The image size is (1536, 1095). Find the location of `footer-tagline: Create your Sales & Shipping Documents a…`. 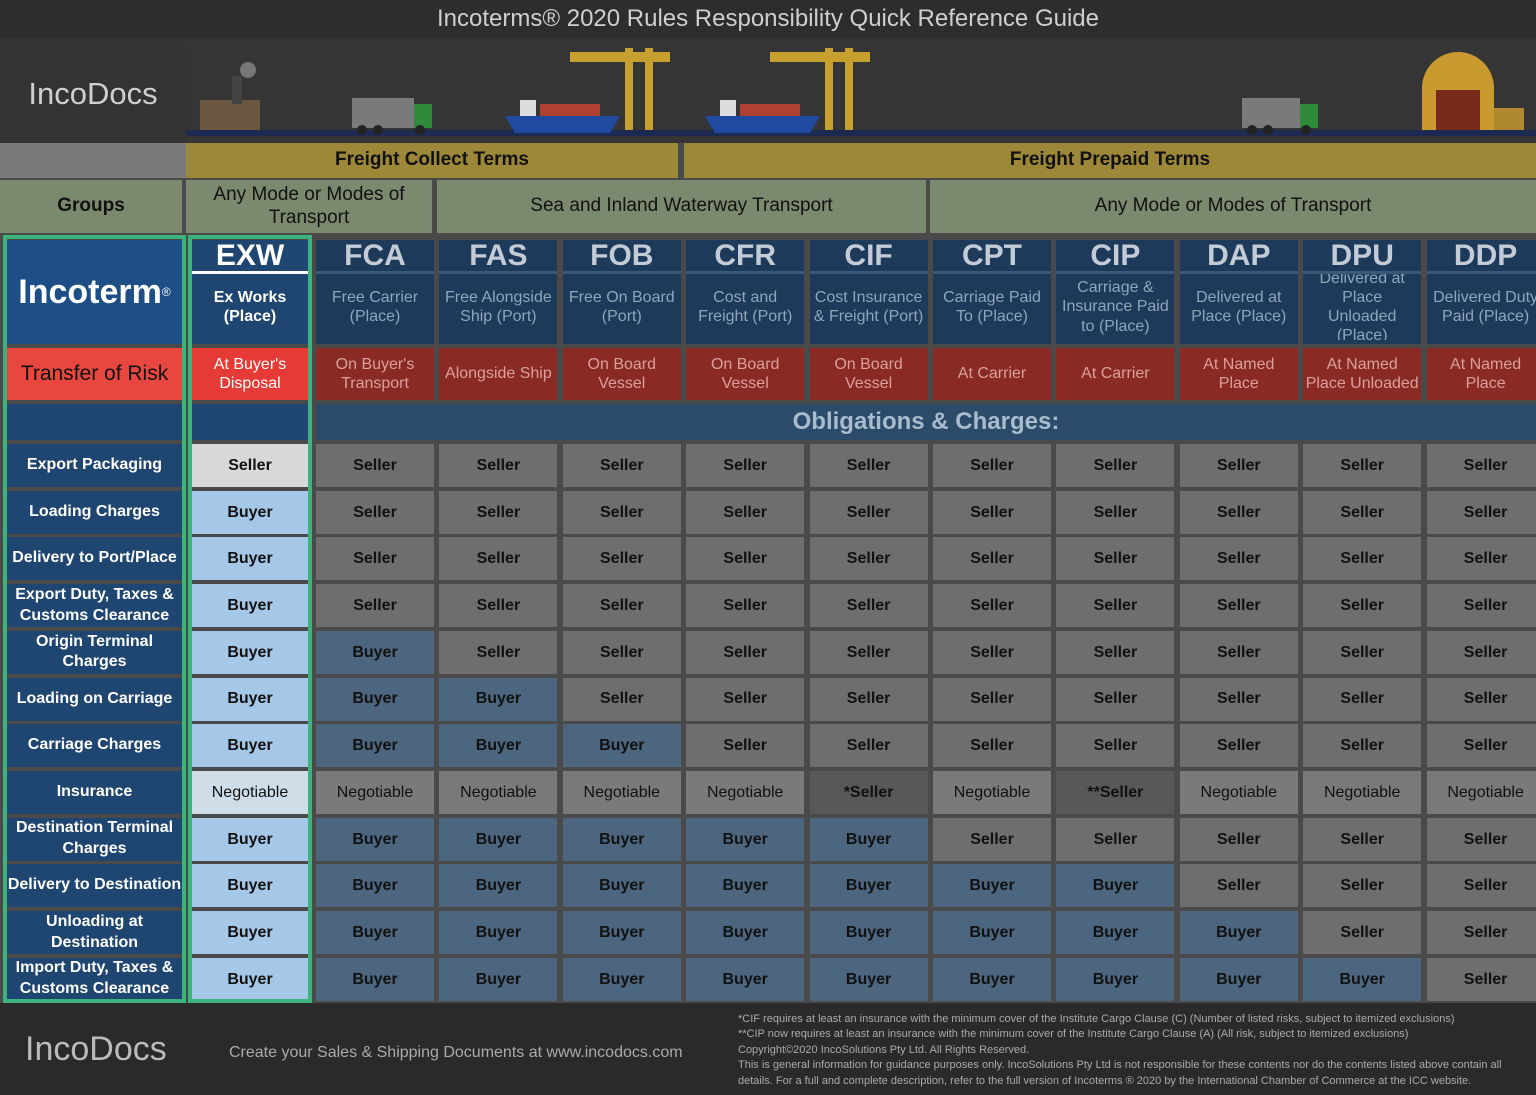

footer-tagline: Create your Sales & Shipping Documents a… is located at coordinates (456, 1052).